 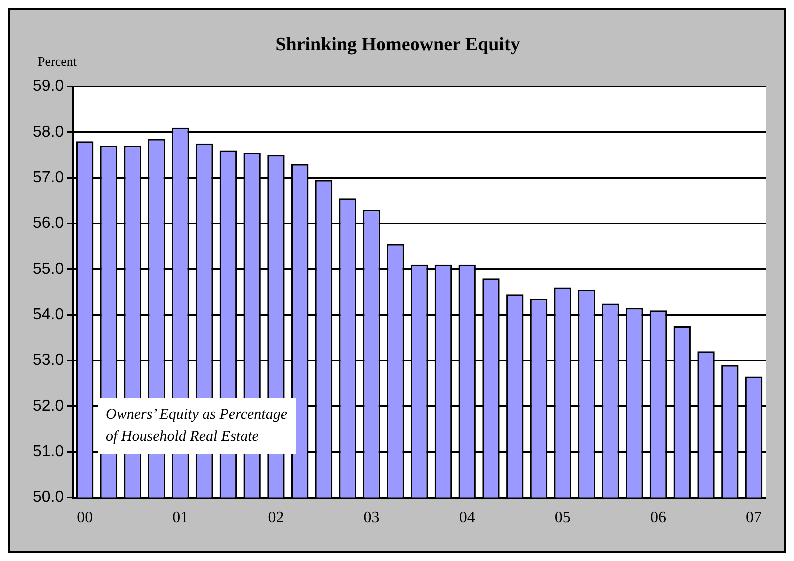 I want to click on y-tick-label: 55.0, so click(x=48, y=269).